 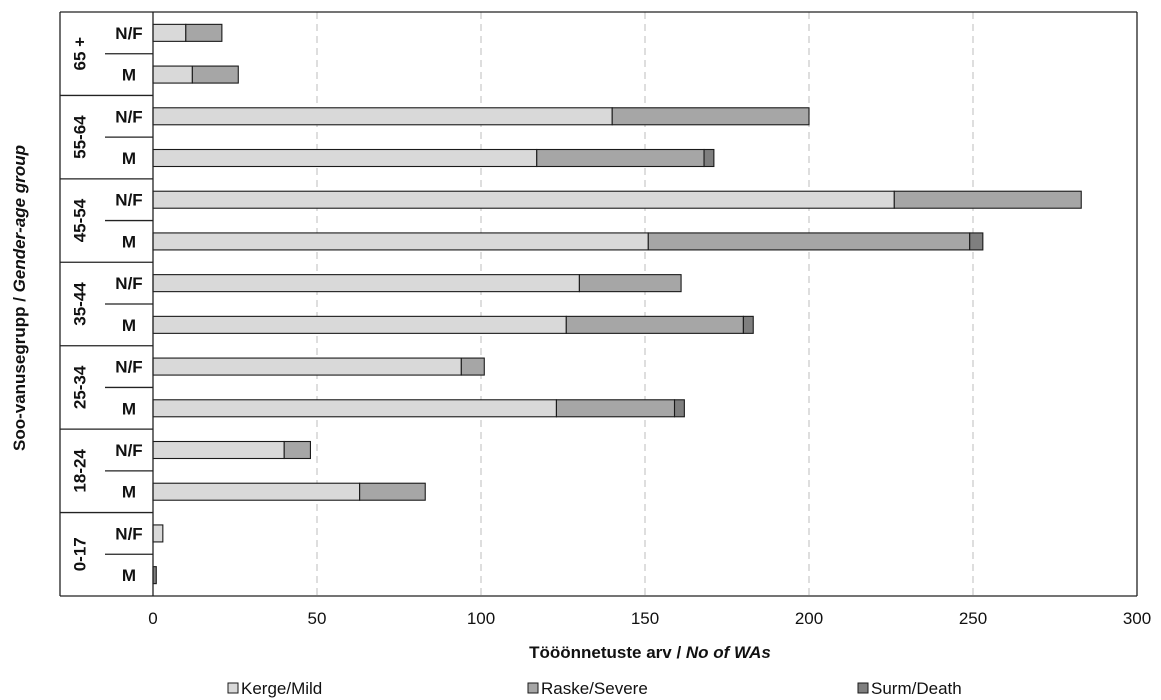 I want to click on x-tick-label: 300, so click(x=1137, y=618).